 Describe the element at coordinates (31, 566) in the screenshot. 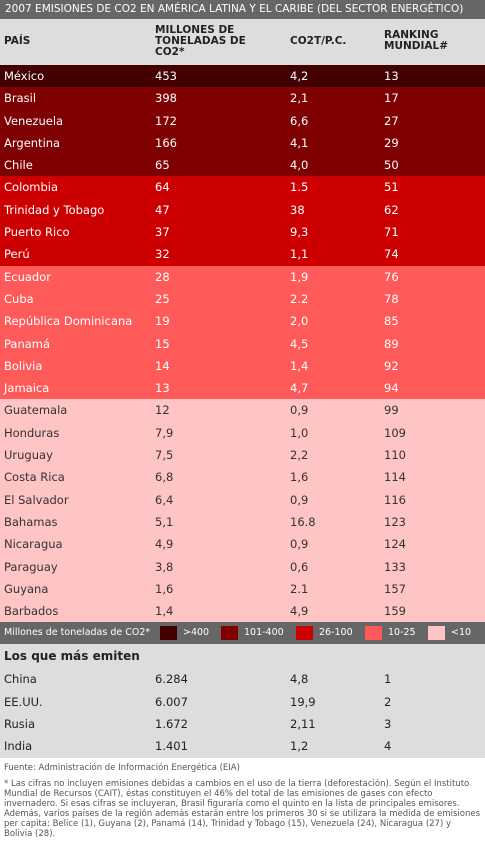

I see `country-name: Paraguay` at that location.